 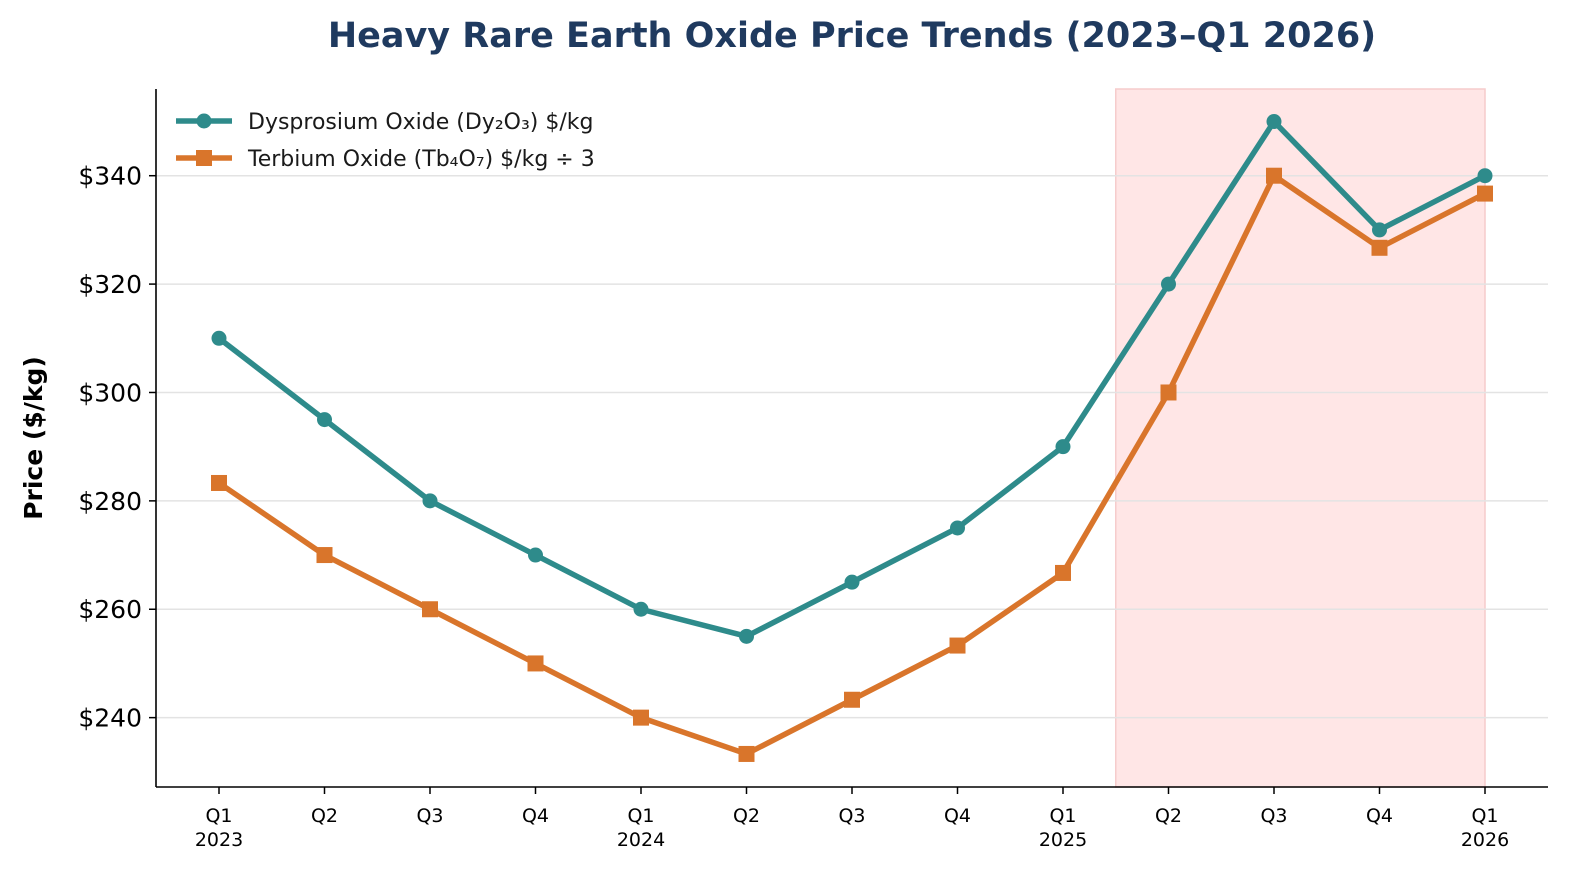 I want to click on y-tick-label: $340, so click(x=110, y=176).